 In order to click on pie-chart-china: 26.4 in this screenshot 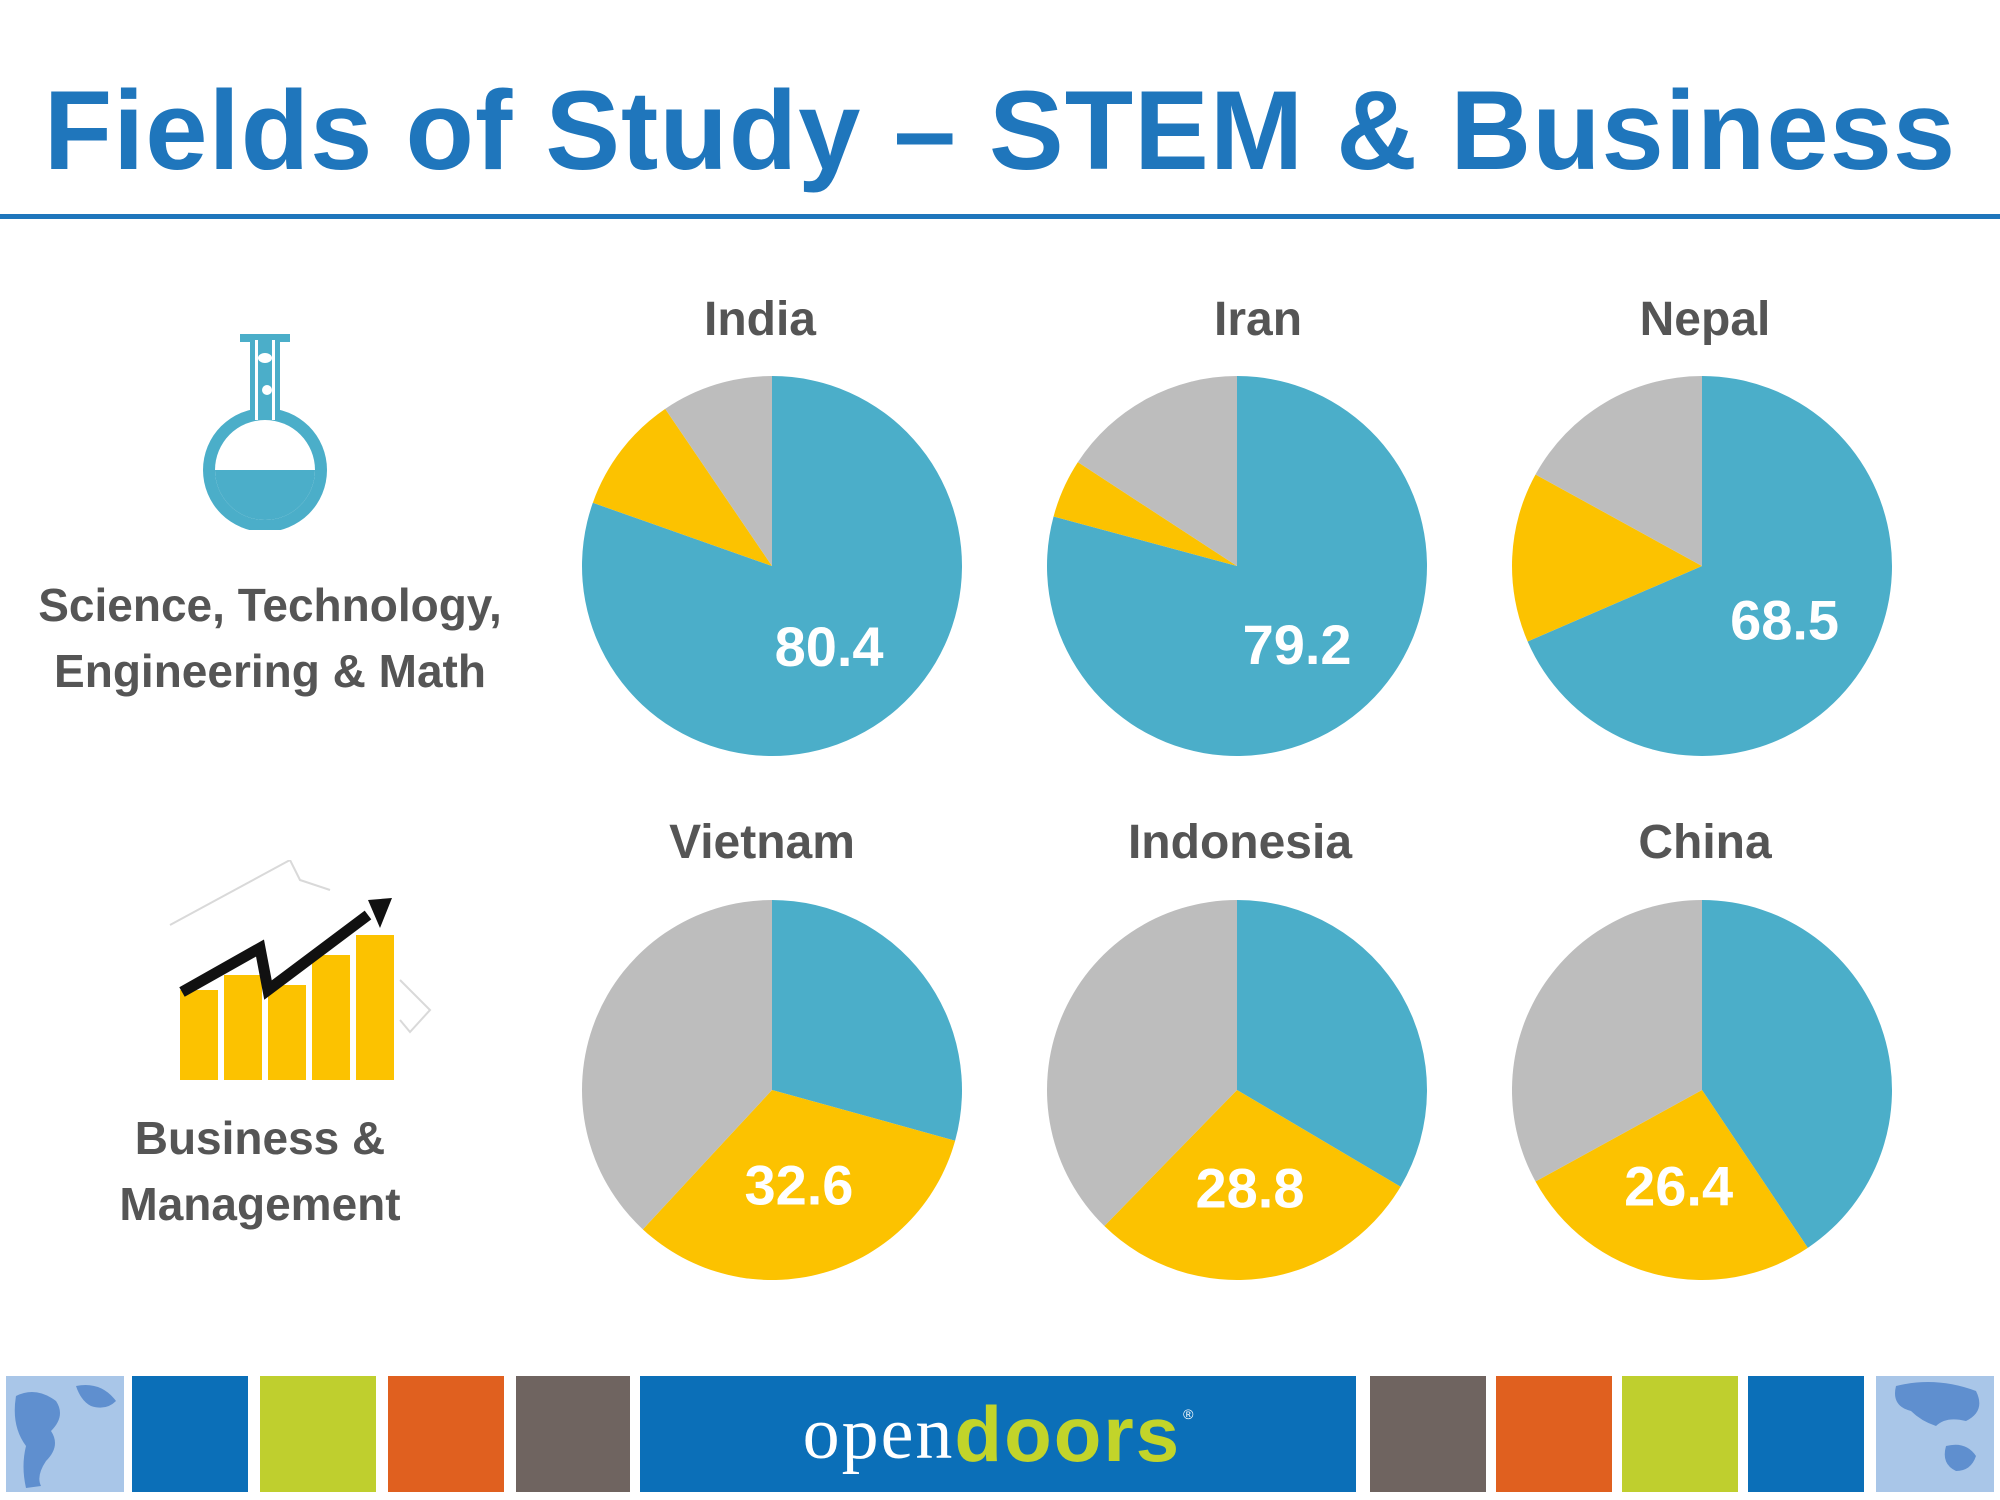, I will do `click(1702, 1090)`.